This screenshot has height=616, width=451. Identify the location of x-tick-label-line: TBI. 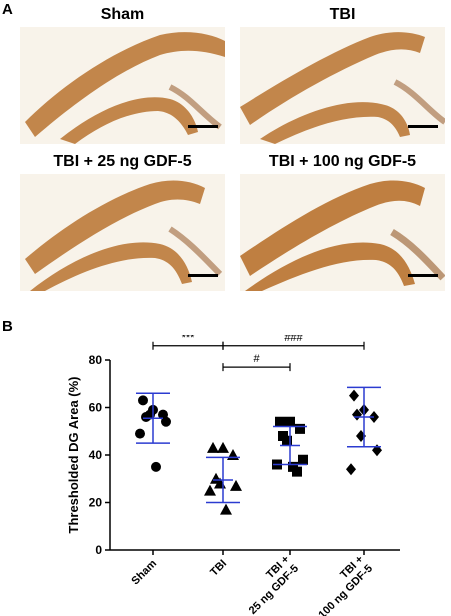
(218, 568).